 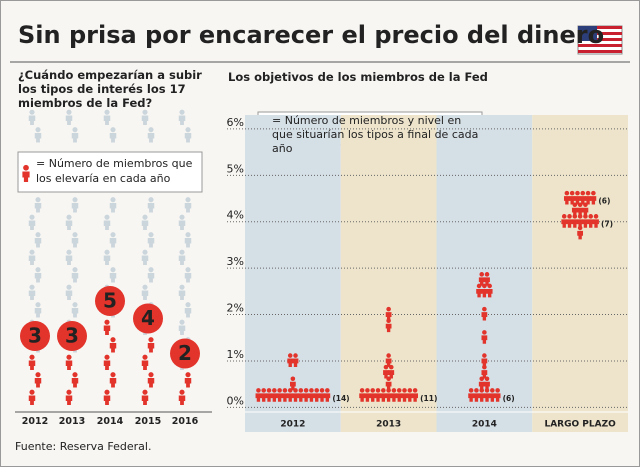 What do you see at coordinates (293, 263) in the screenshot?
I see `band` at bounding box center [293, 263].